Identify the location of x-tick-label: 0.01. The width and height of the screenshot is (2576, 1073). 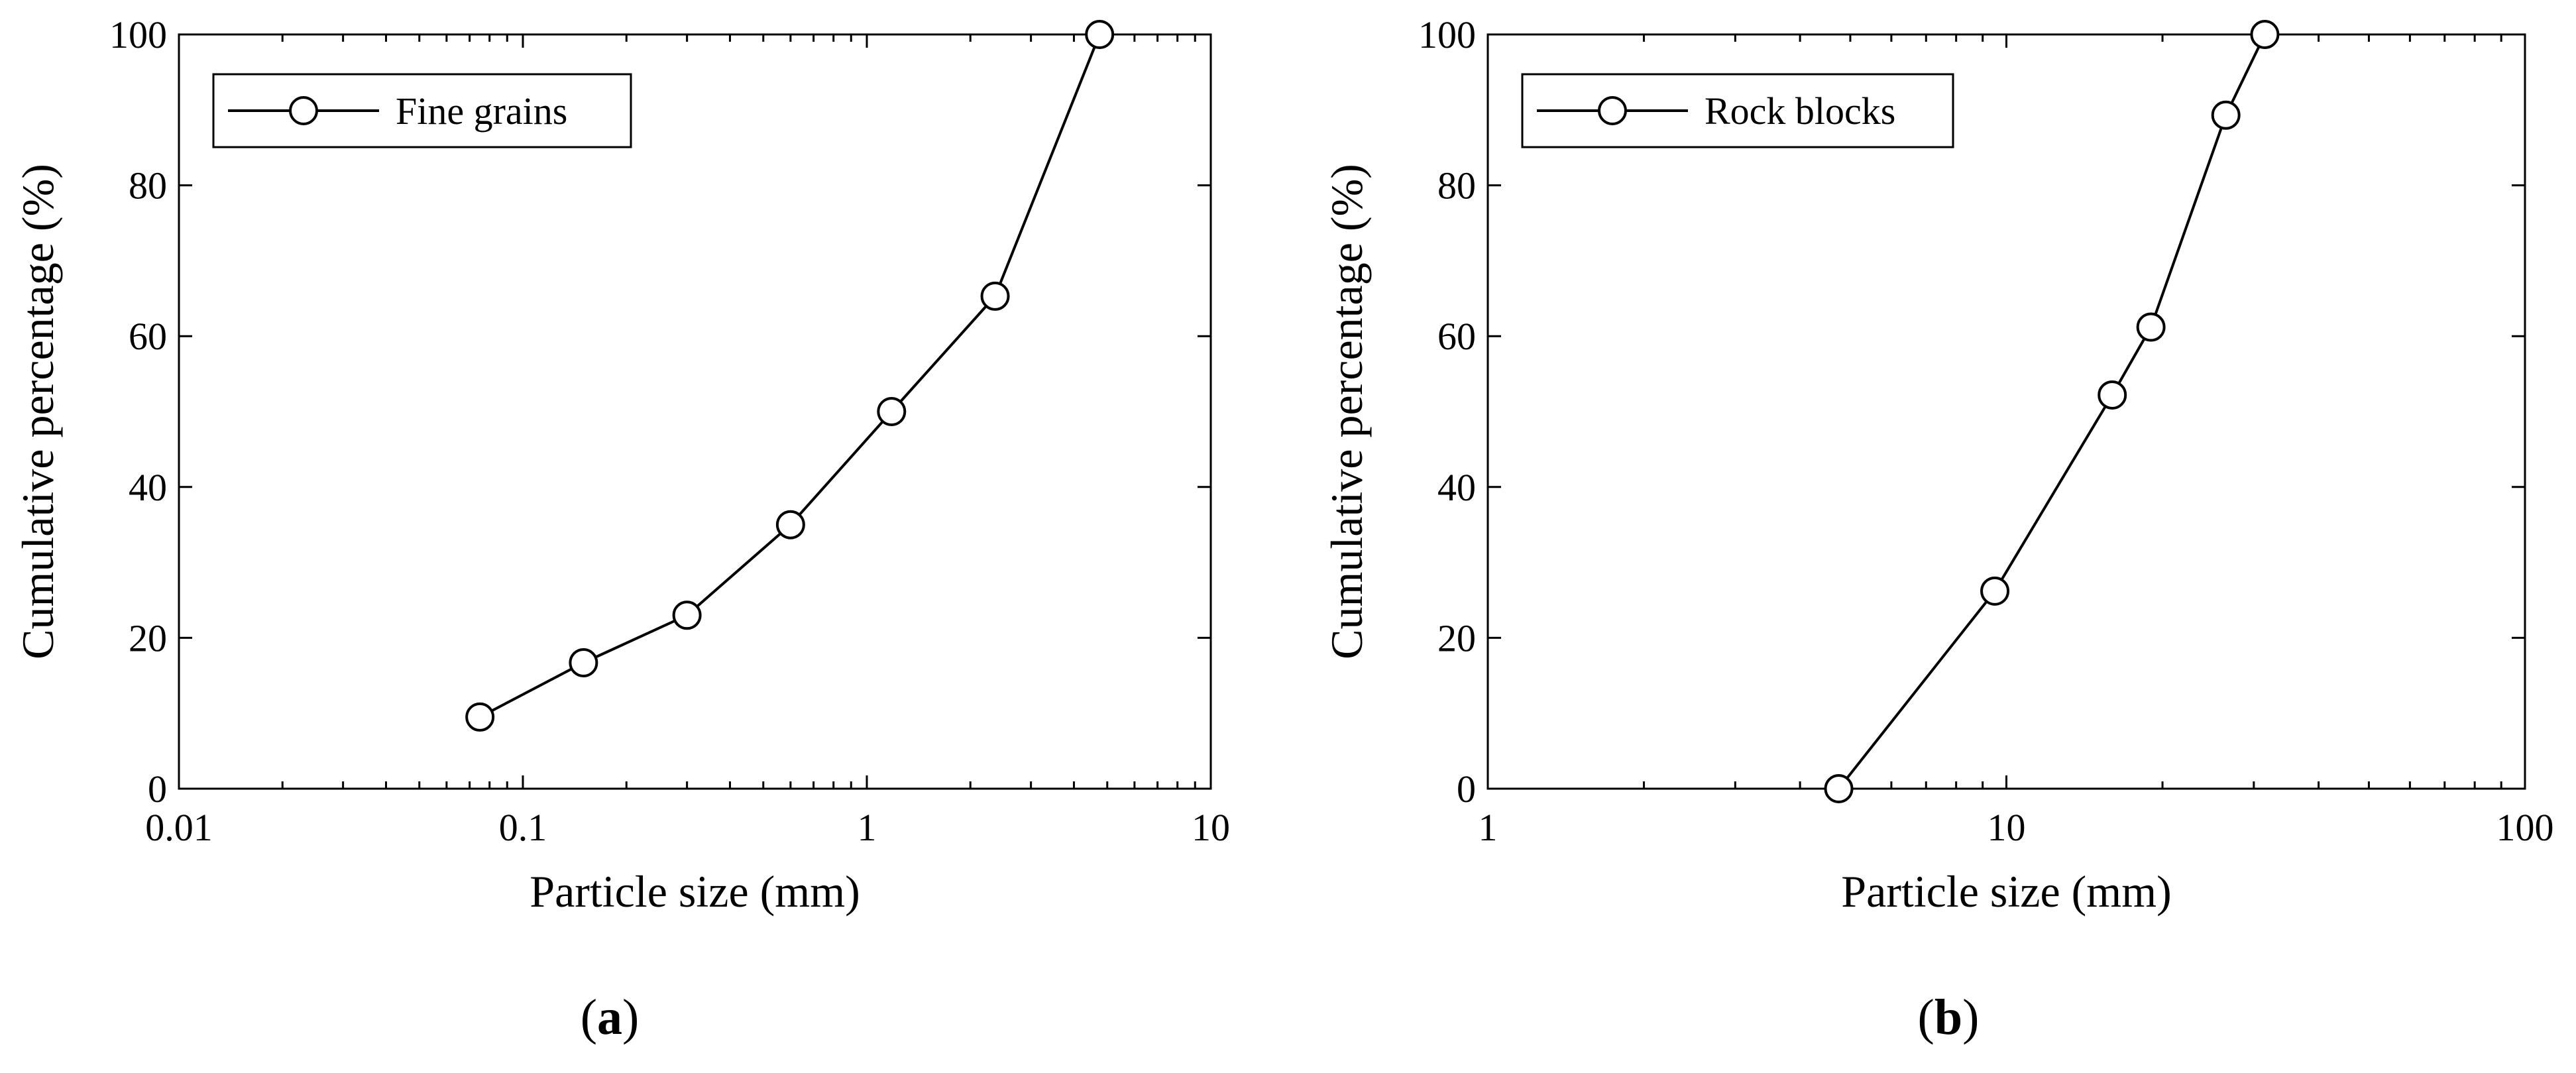
(179, 827).